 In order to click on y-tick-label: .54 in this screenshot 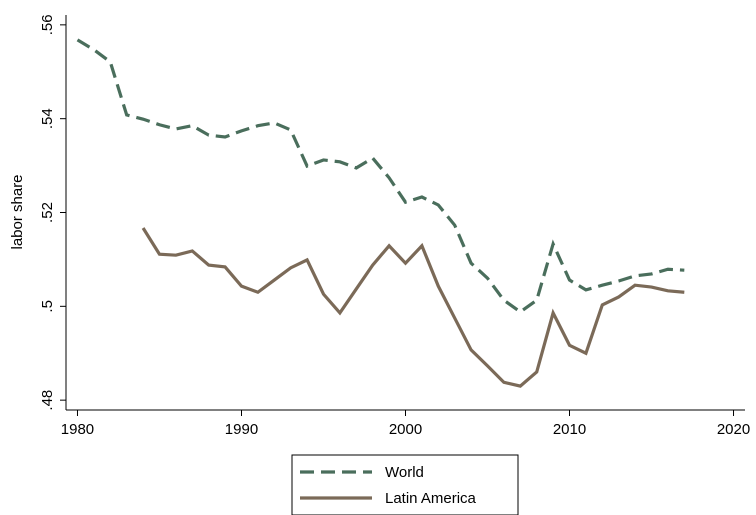, I will do `click(47, 118)`.